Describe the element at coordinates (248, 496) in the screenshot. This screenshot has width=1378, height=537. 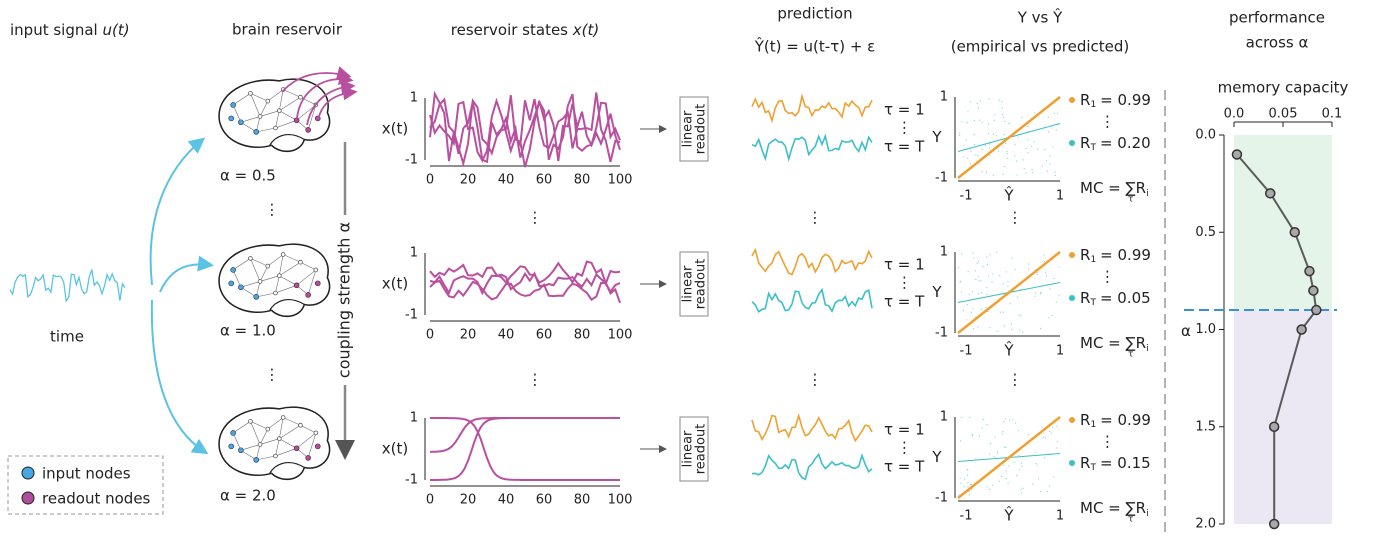
I see `alpha-label: α = 2.0` at that location.